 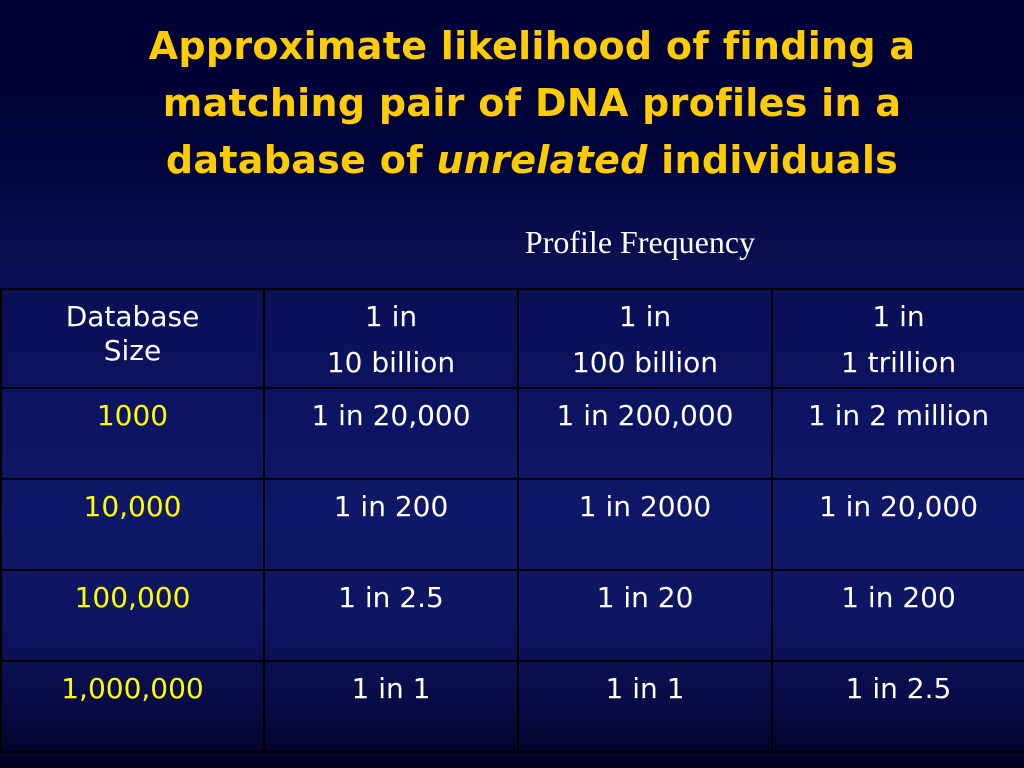 What do you see at coordinates (780, 160) in the screenshot?
I see `title-text-part2: individuals` at bounding box center [780, 160].